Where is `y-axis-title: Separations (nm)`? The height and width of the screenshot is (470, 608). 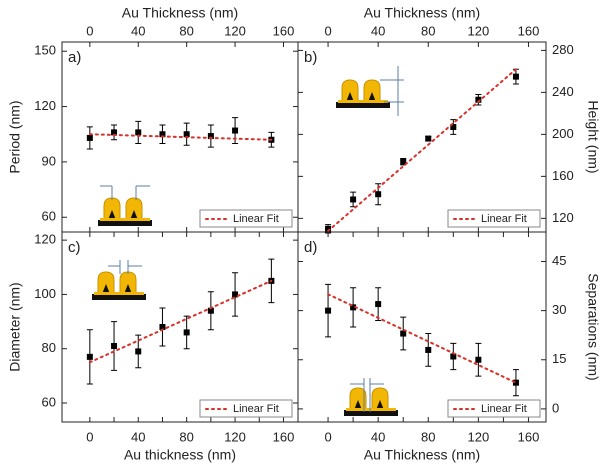
y-axis-title: Separations (nm) is located at coordinates (593, 326).